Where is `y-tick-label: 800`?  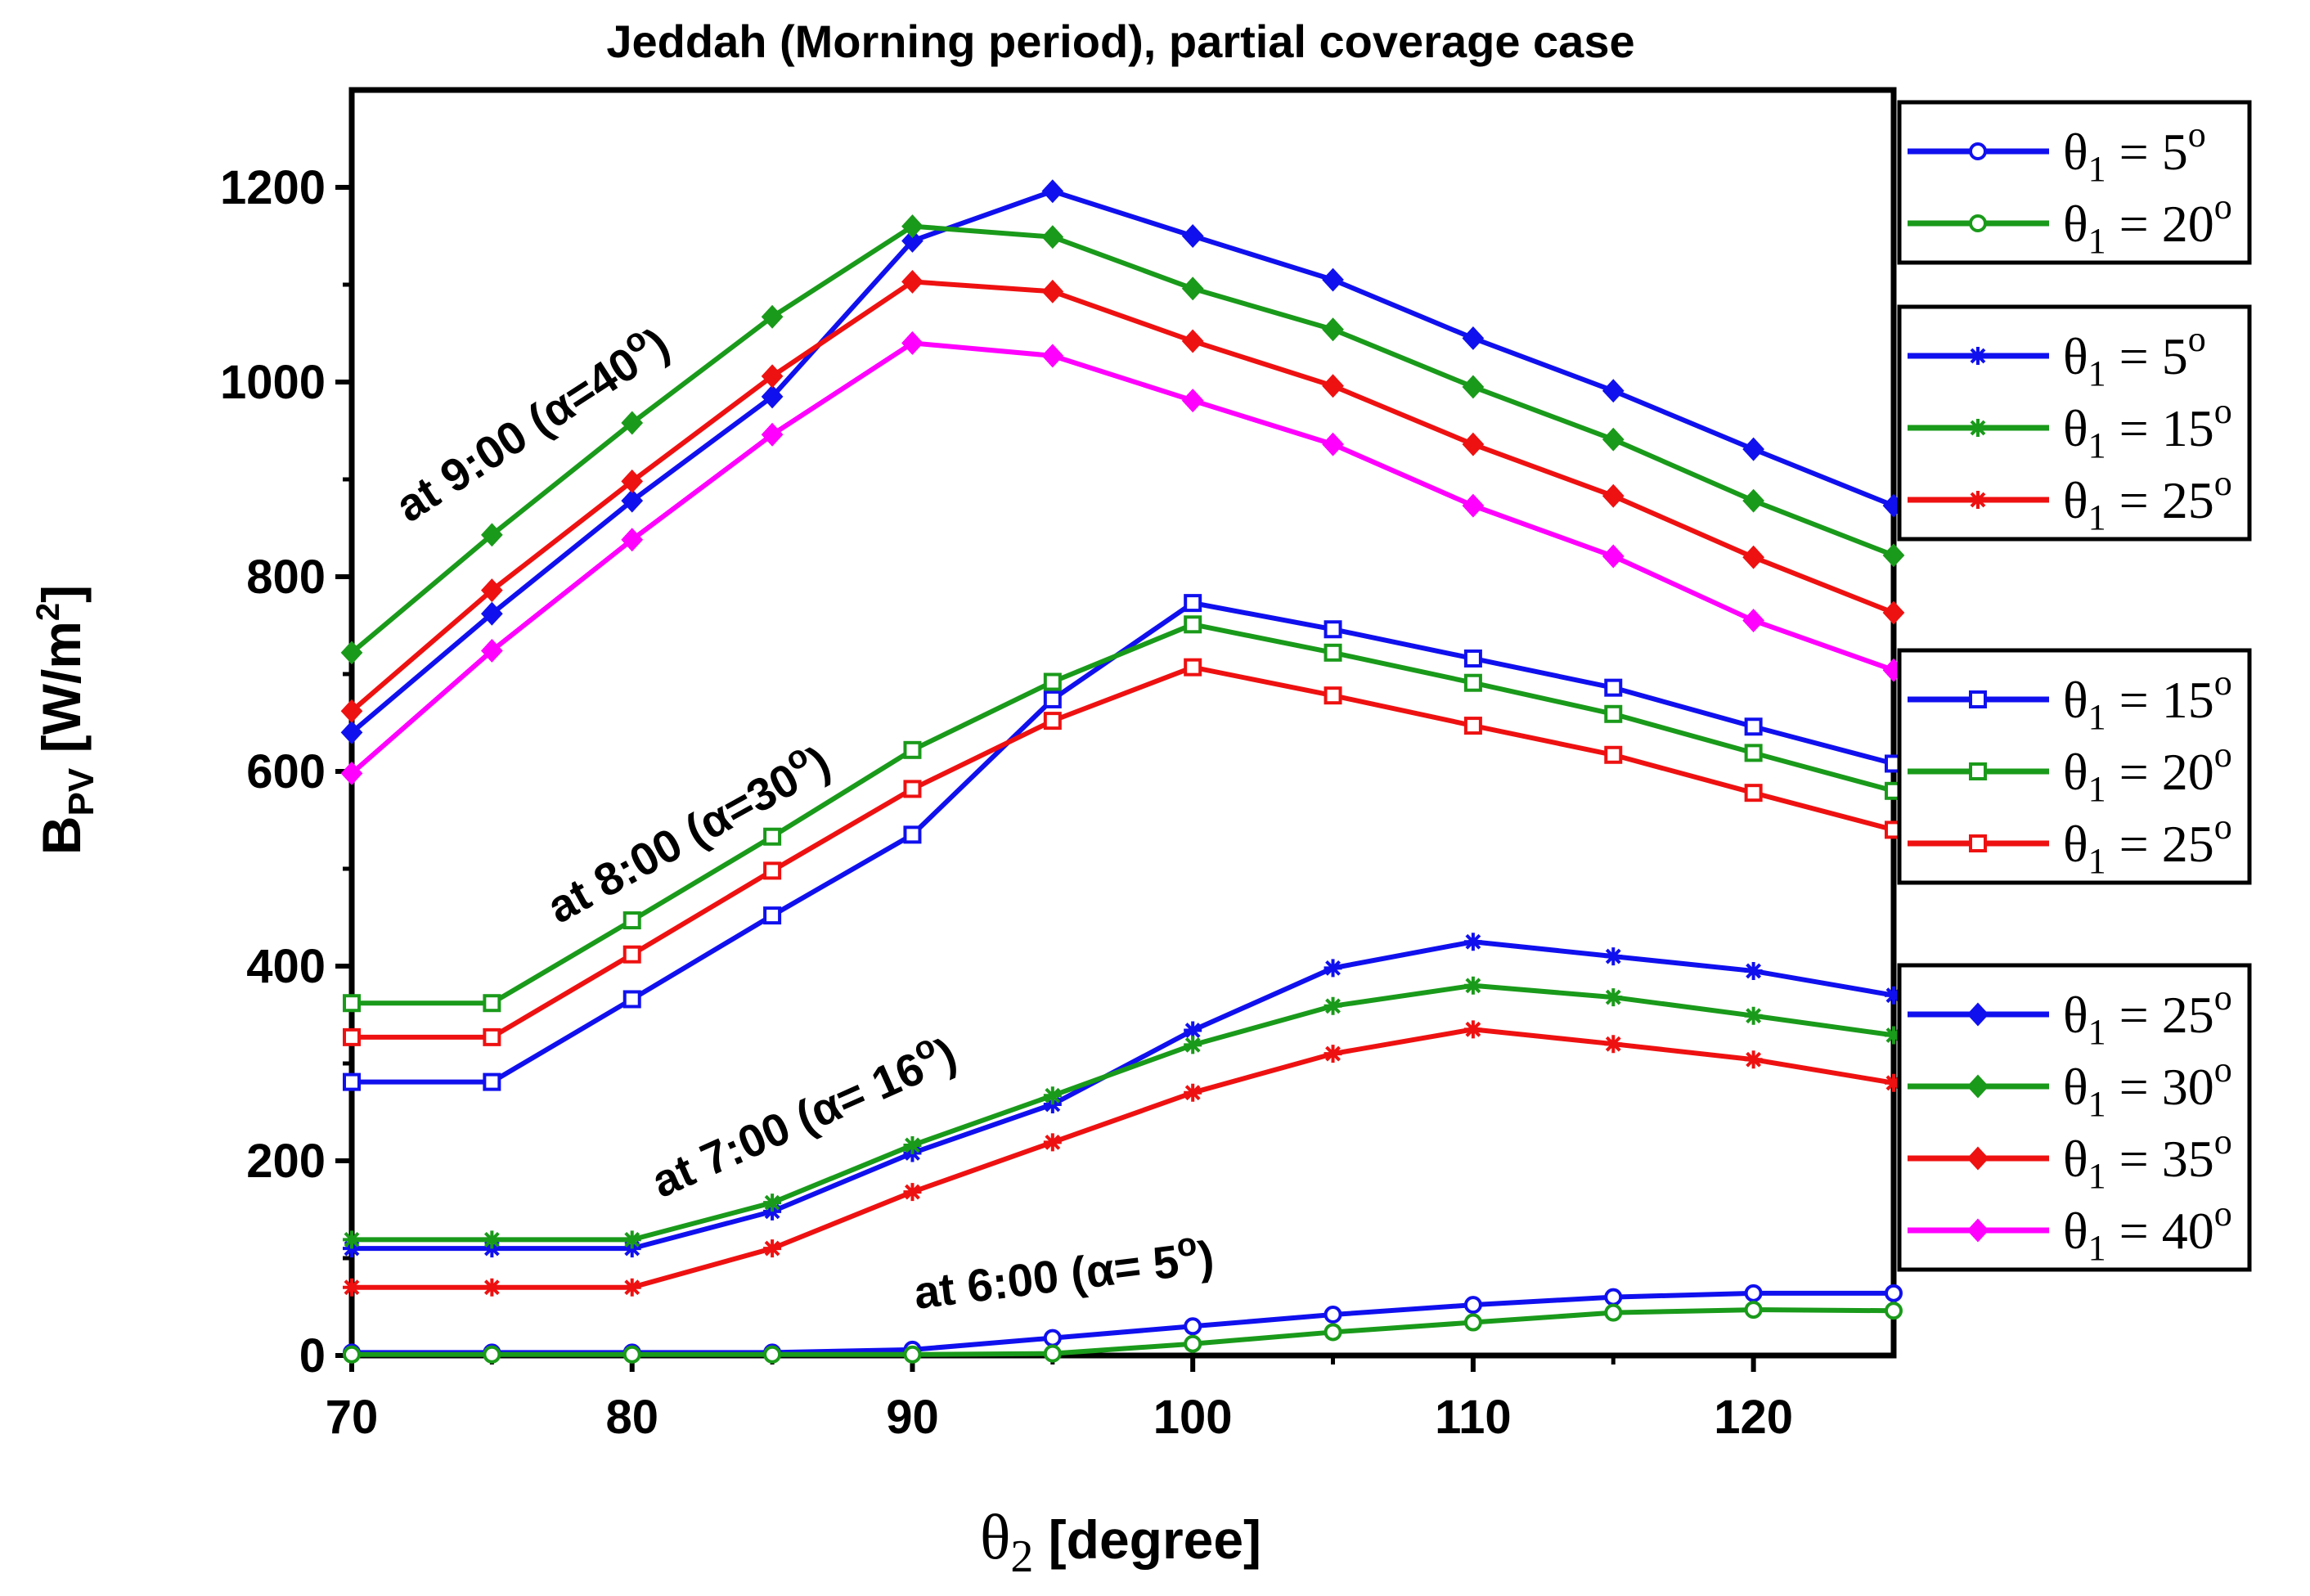
y-tick-label: 800 is located at coordinates (286, 577).